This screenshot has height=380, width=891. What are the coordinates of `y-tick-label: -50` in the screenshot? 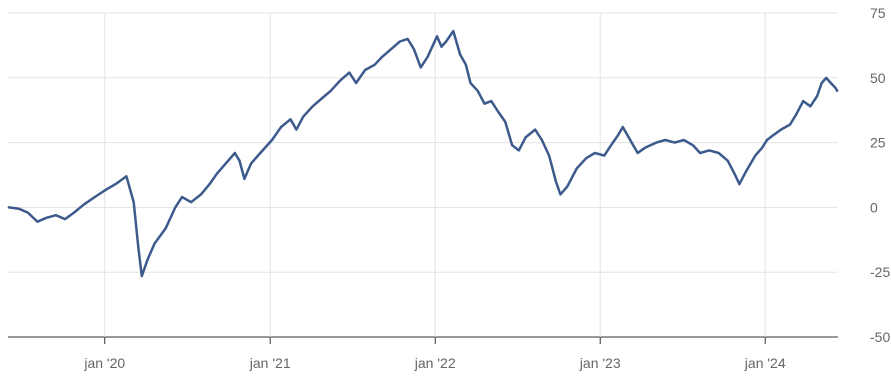 It's located at (880, 337).